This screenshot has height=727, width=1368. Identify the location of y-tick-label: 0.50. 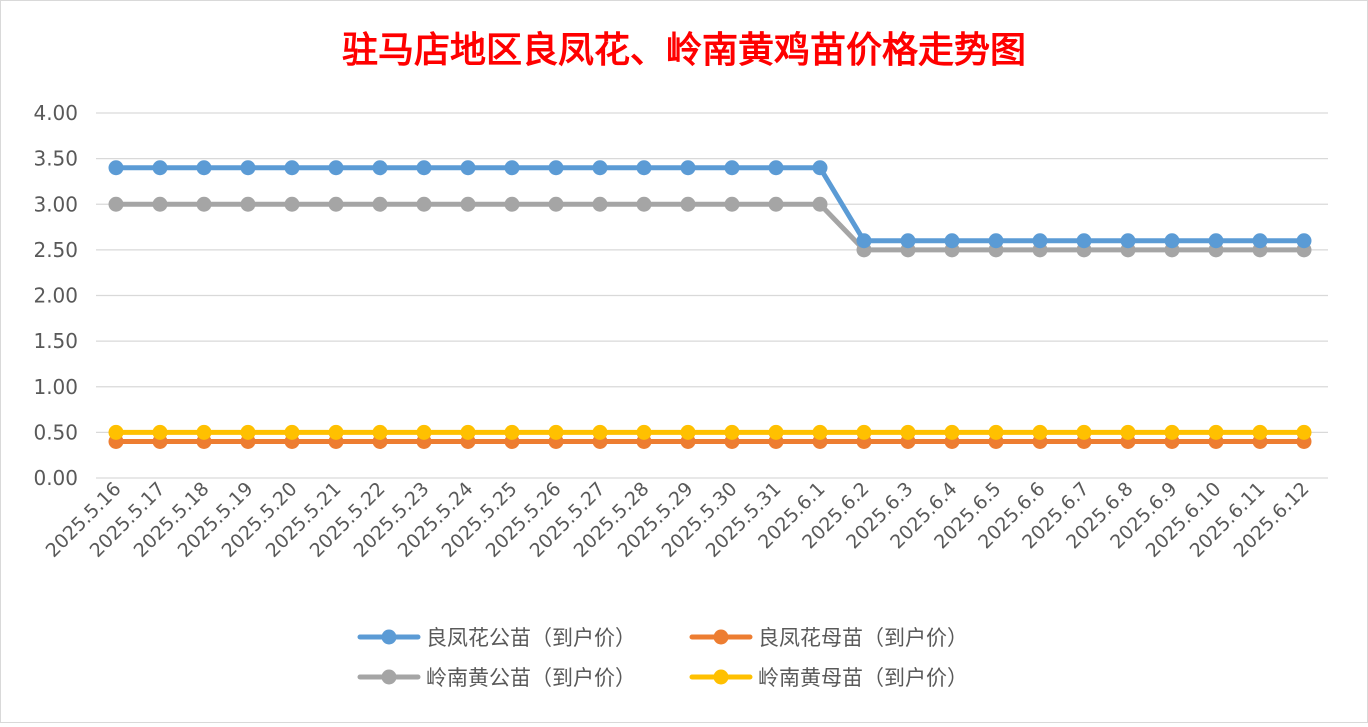
(55, 432).